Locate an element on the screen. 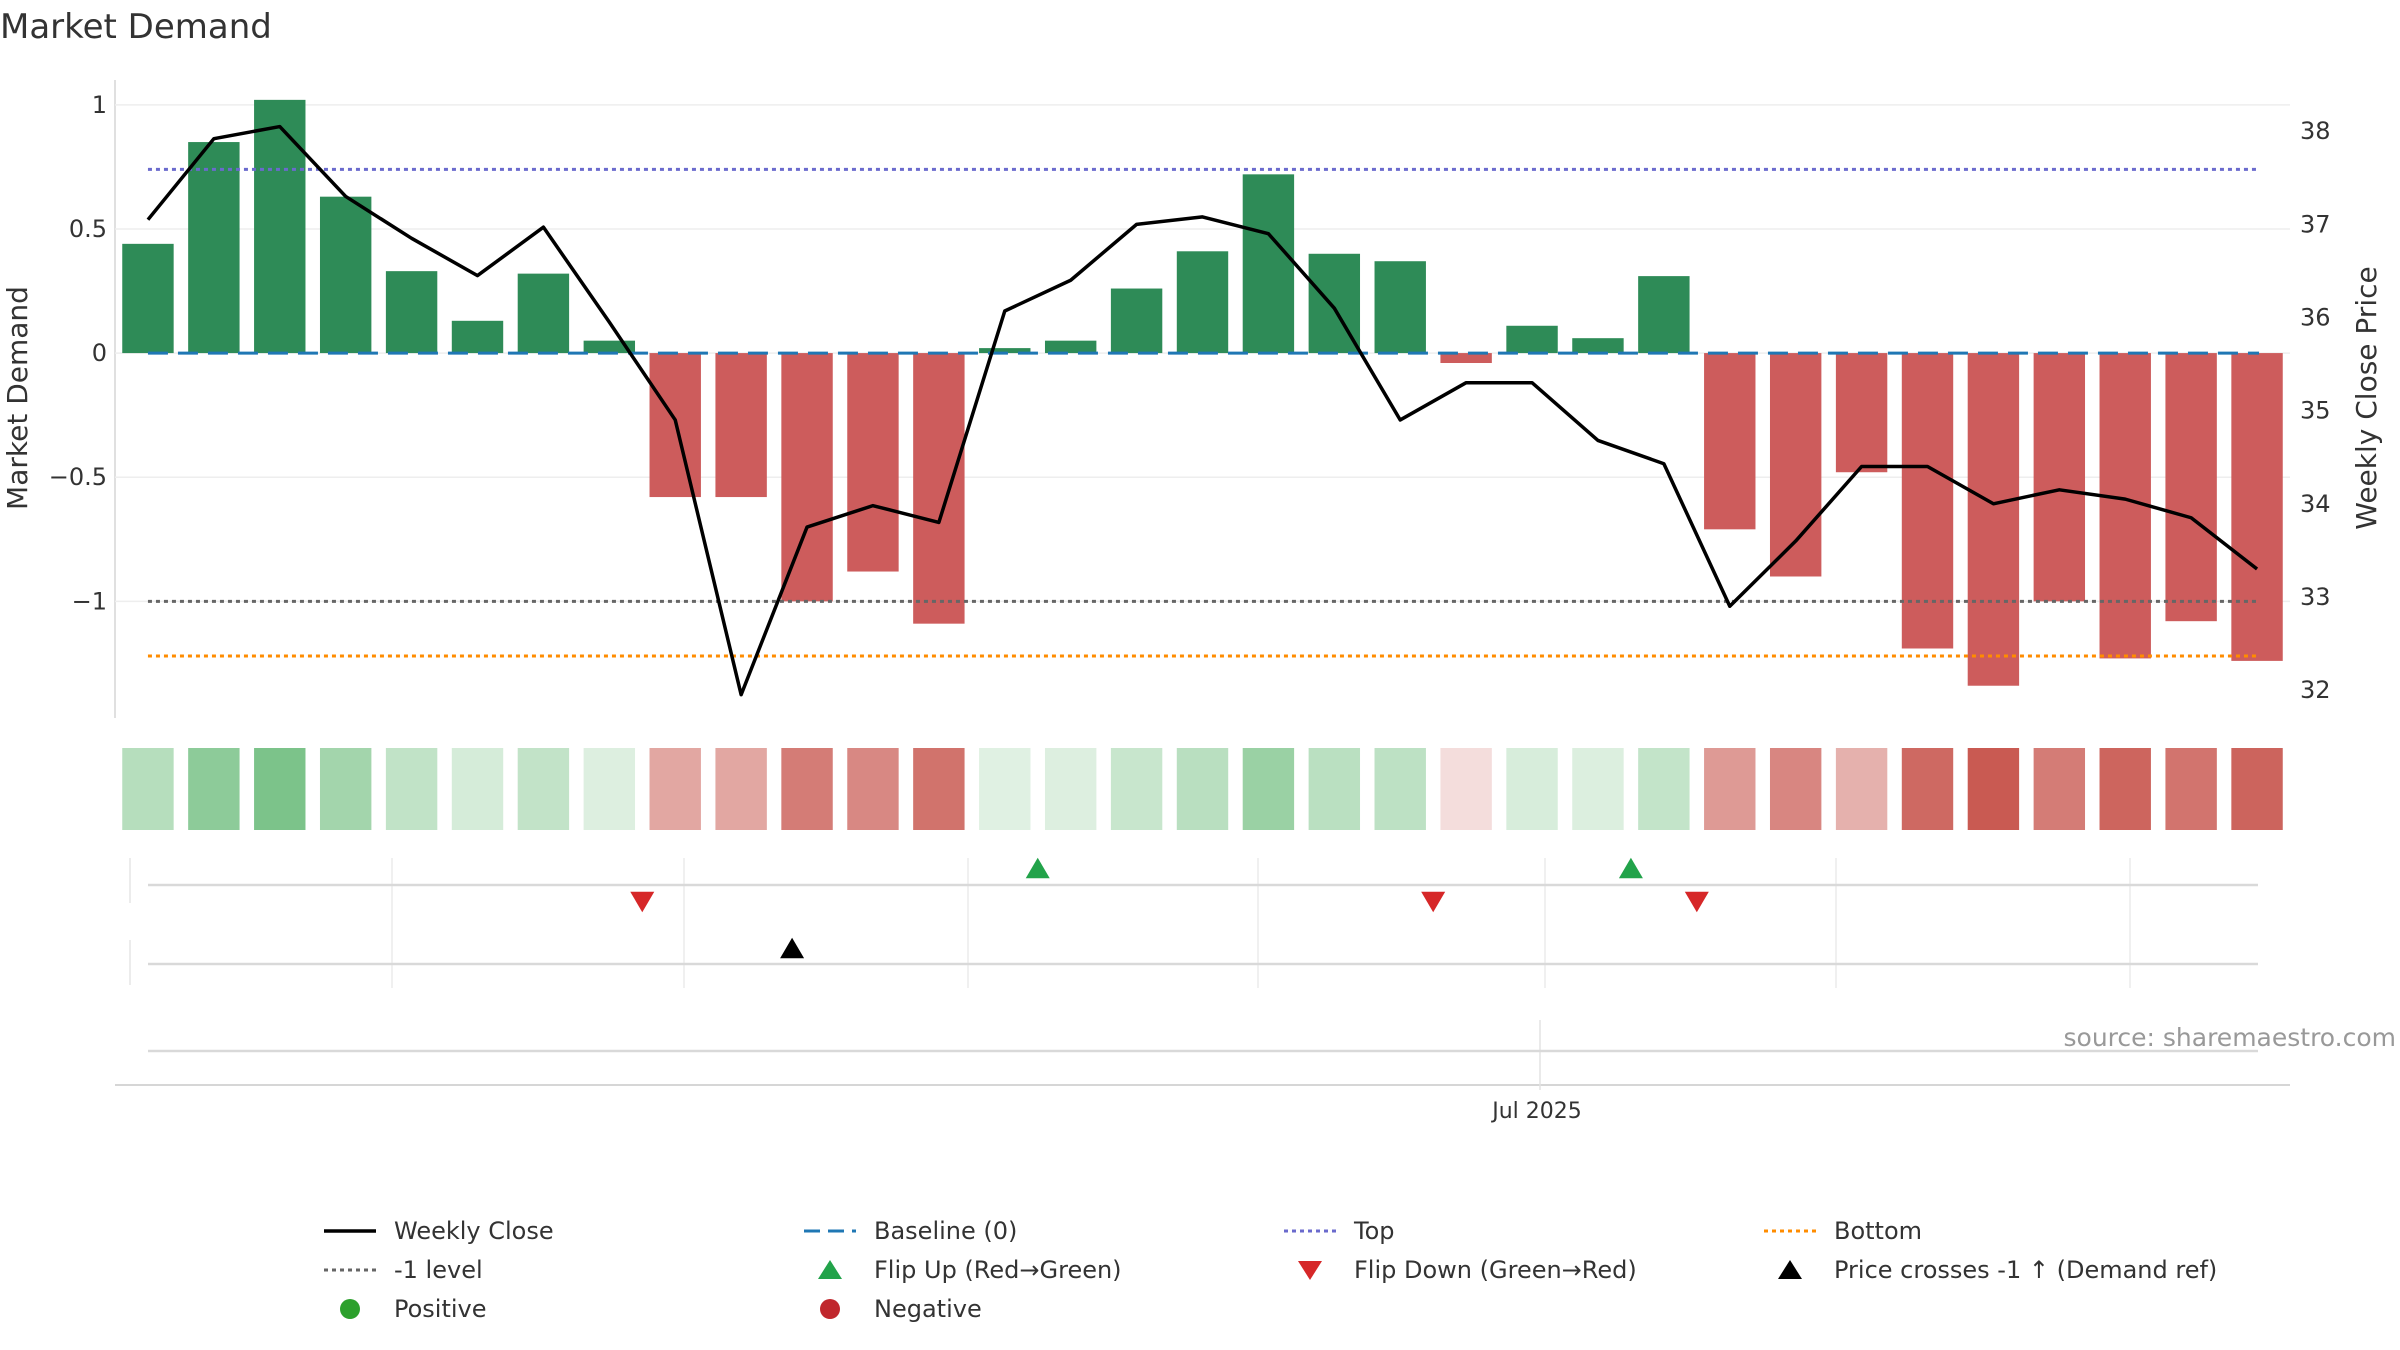 The image size is (2400, 1350). legend-item: Bottom is located at coordinates (1841, 1231).